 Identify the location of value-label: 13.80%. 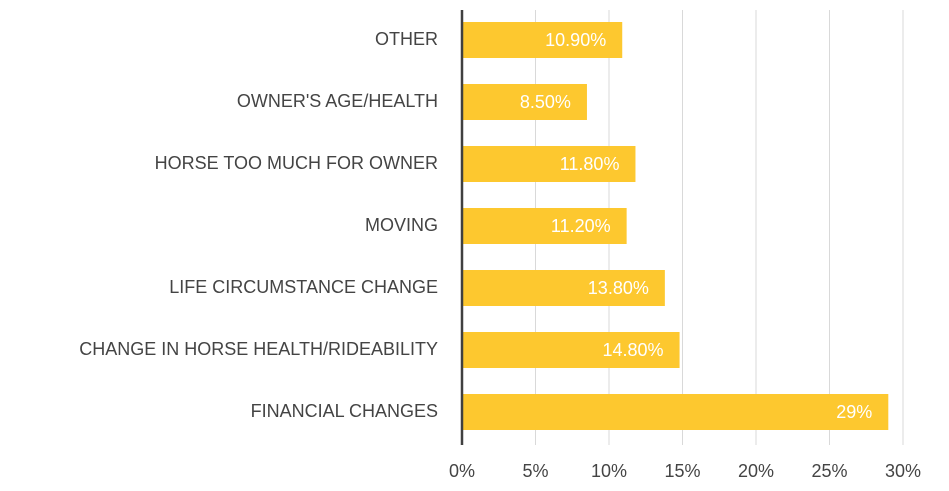
(618, 288).